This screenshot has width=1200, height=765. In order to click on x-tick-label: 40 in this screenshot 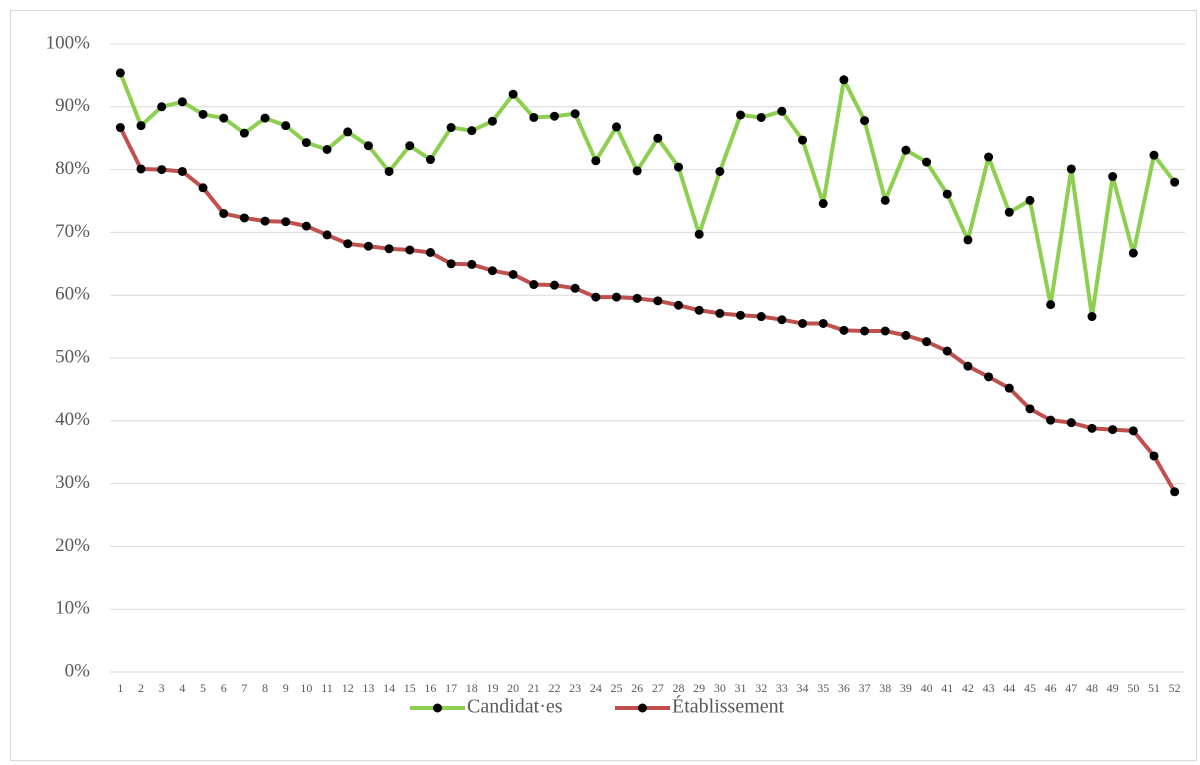, I will do `click(927, 688)`.